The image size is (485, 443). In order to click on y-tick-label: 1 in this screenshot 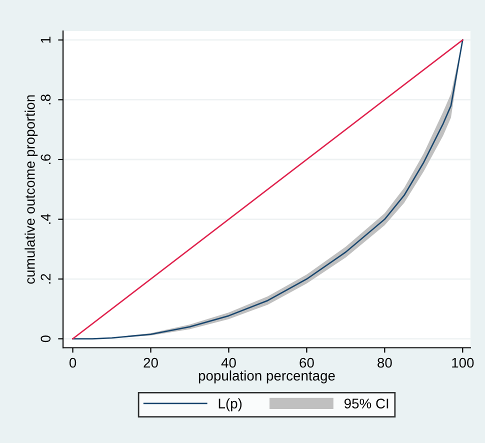, I will do `click(45, 39)`.